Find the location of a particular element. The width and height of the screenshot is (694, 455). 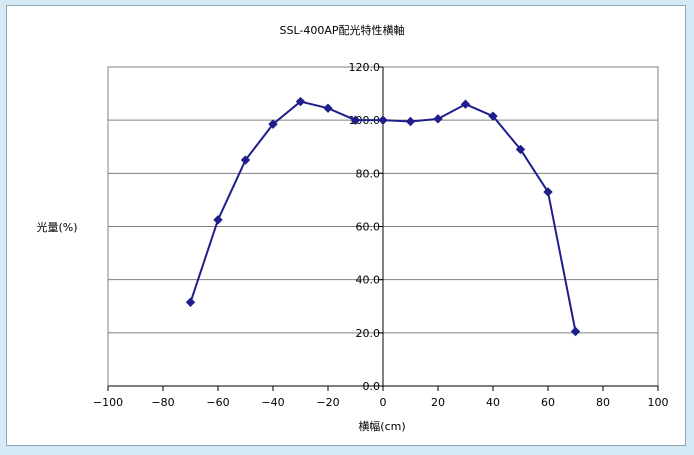

y-tick-label-3: 60.0 is located at coordinates (368, 227).